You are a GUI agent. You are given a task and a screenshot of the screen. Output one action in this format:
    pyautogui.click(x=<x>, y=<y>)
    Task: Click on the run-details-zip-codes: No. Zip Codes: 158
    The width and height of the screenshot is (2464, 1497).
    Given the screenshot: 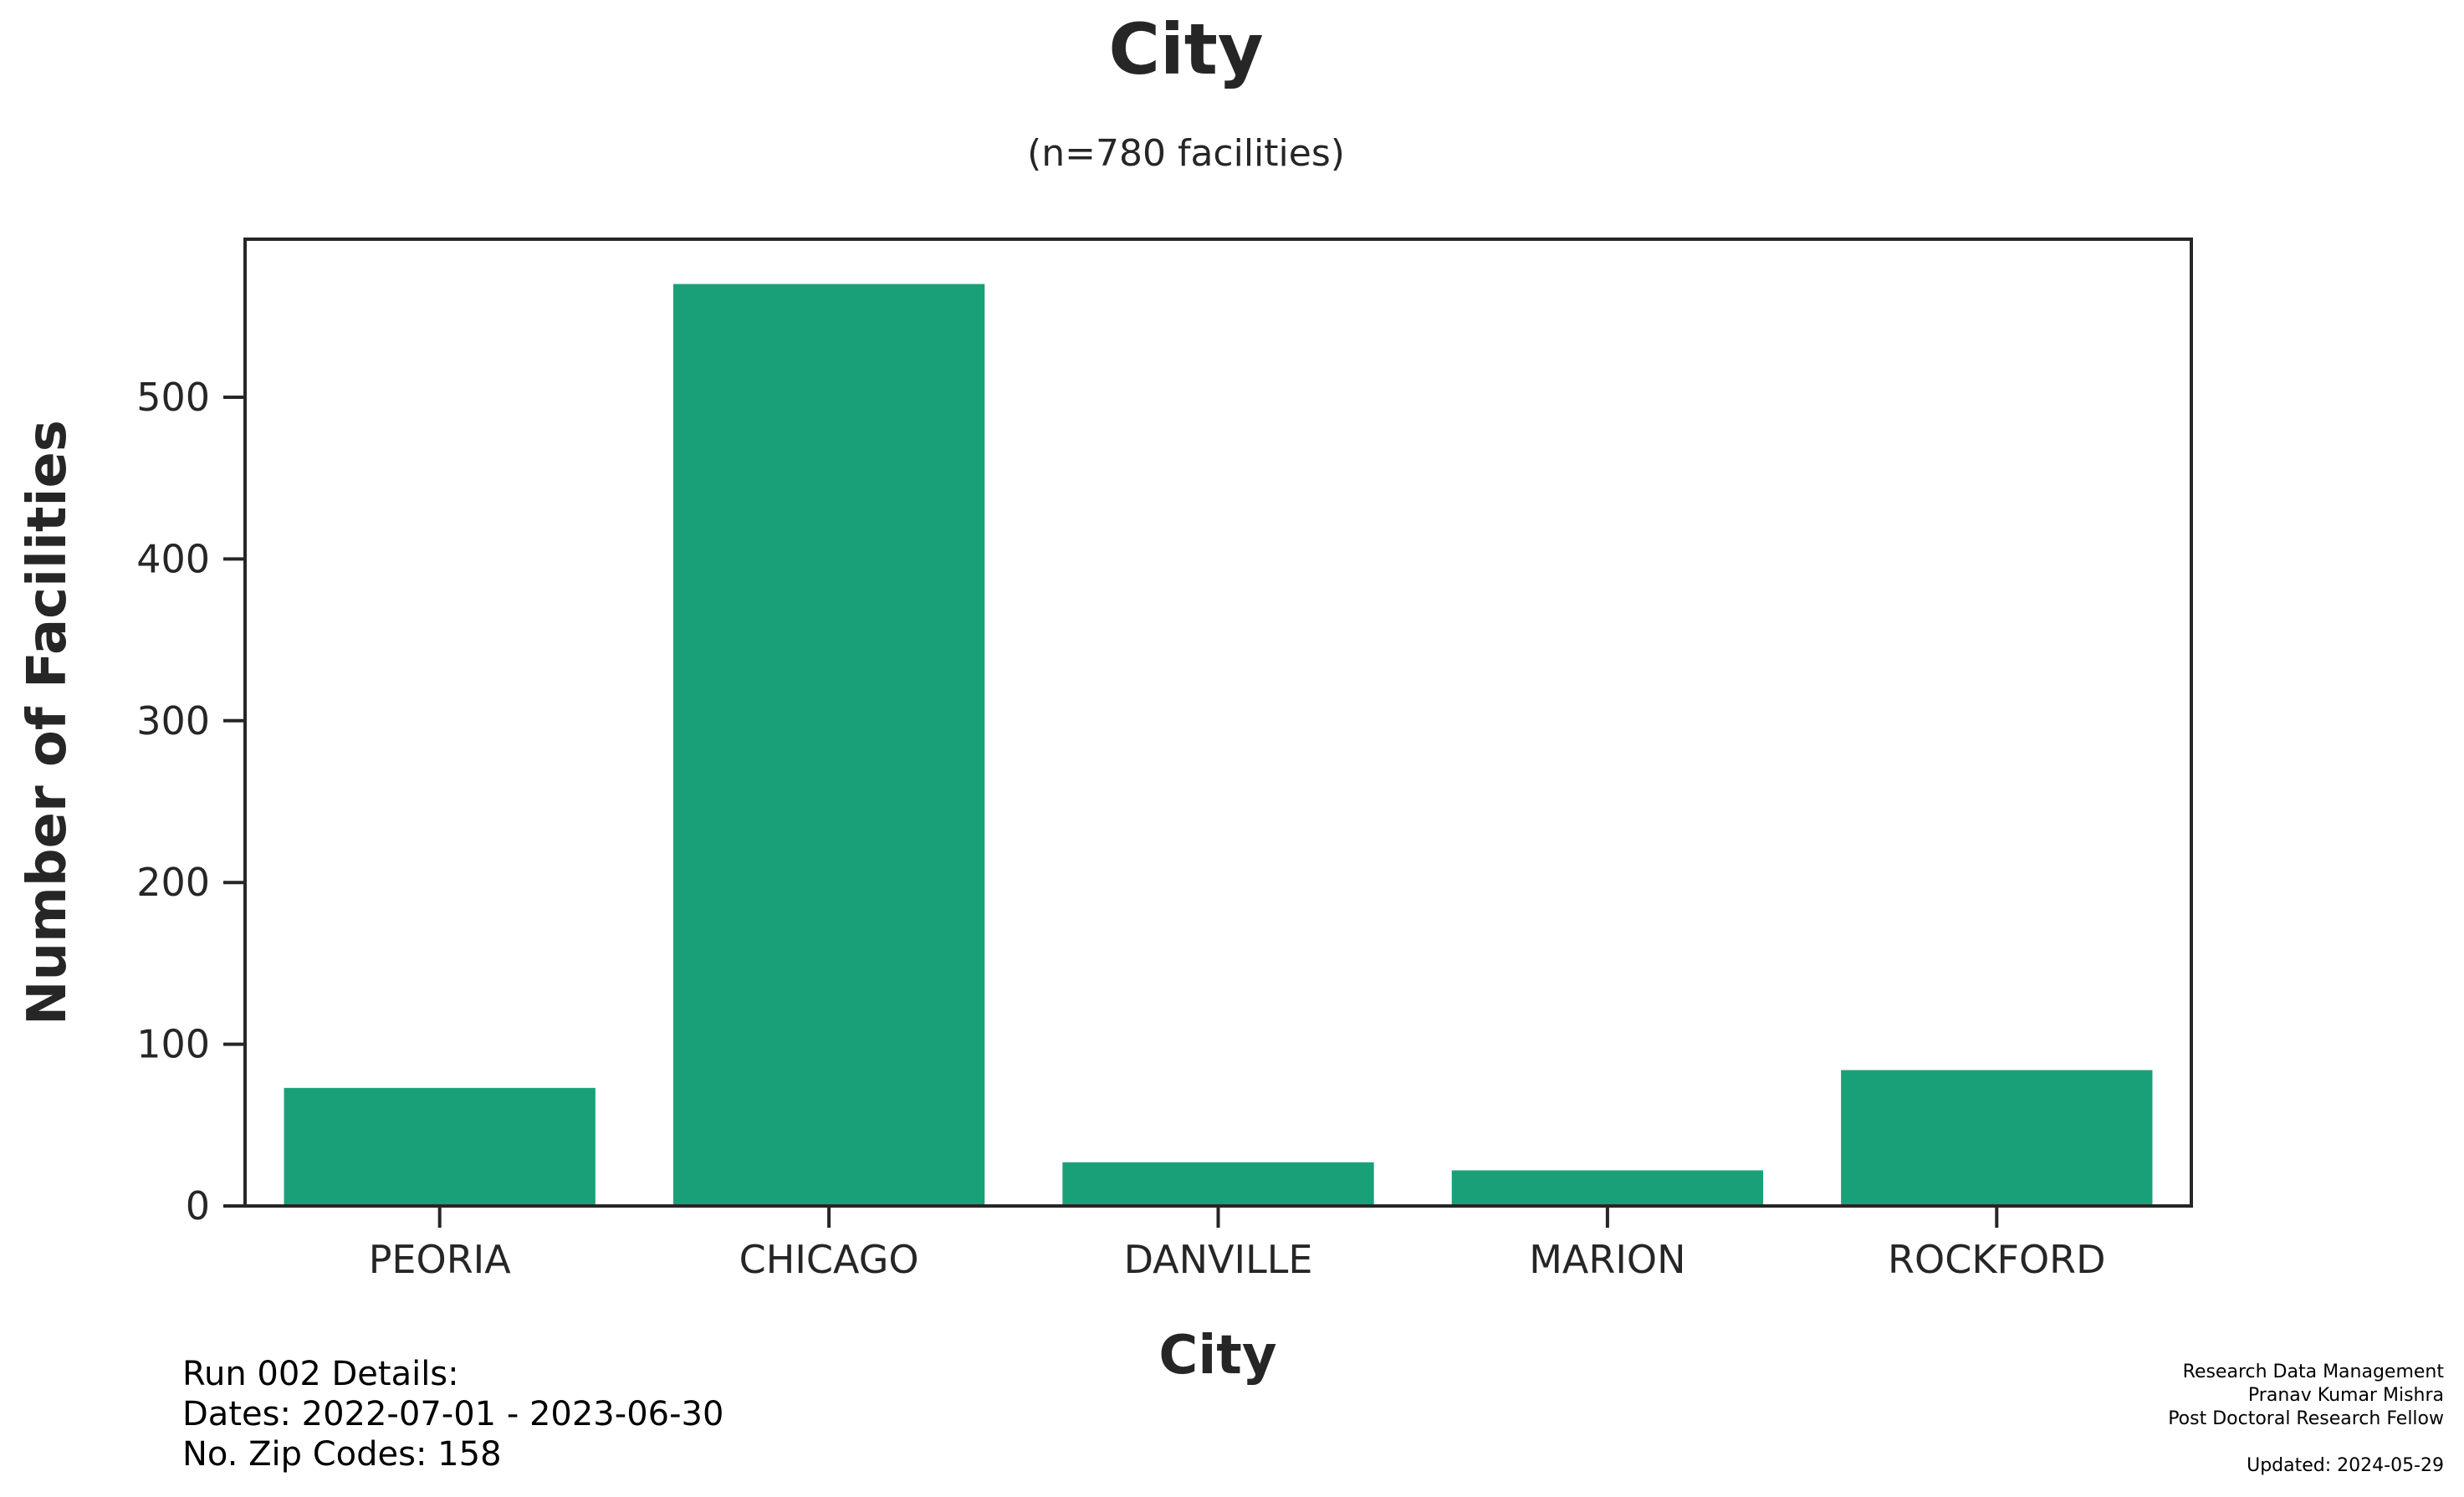 What is the action you would take?
    pyautogui.click(x=342, y=1454)
    